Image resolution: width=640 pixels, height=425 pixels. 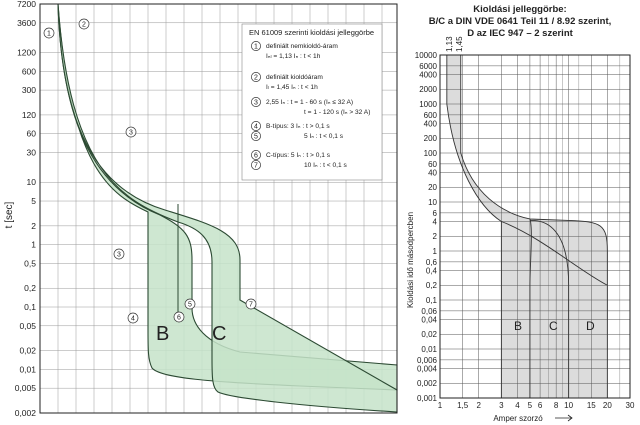 What do you see at coordinates (449, 44) in the screenshot?
I see `top-label-113: 1,13` at bounding box center [449, 44].